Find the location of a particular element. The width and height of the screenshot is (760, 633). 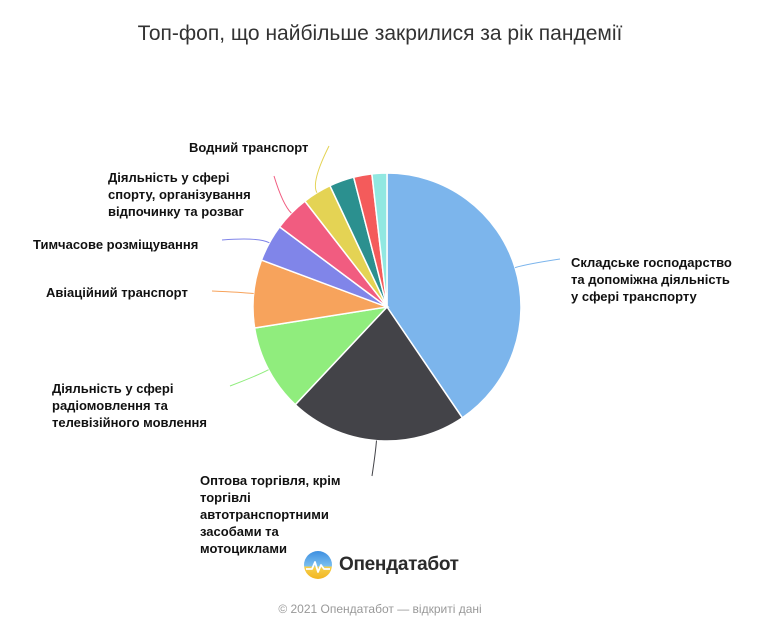

slice-label-accommodation: Тимчасове розміщування is located at coordinates (115, 244).